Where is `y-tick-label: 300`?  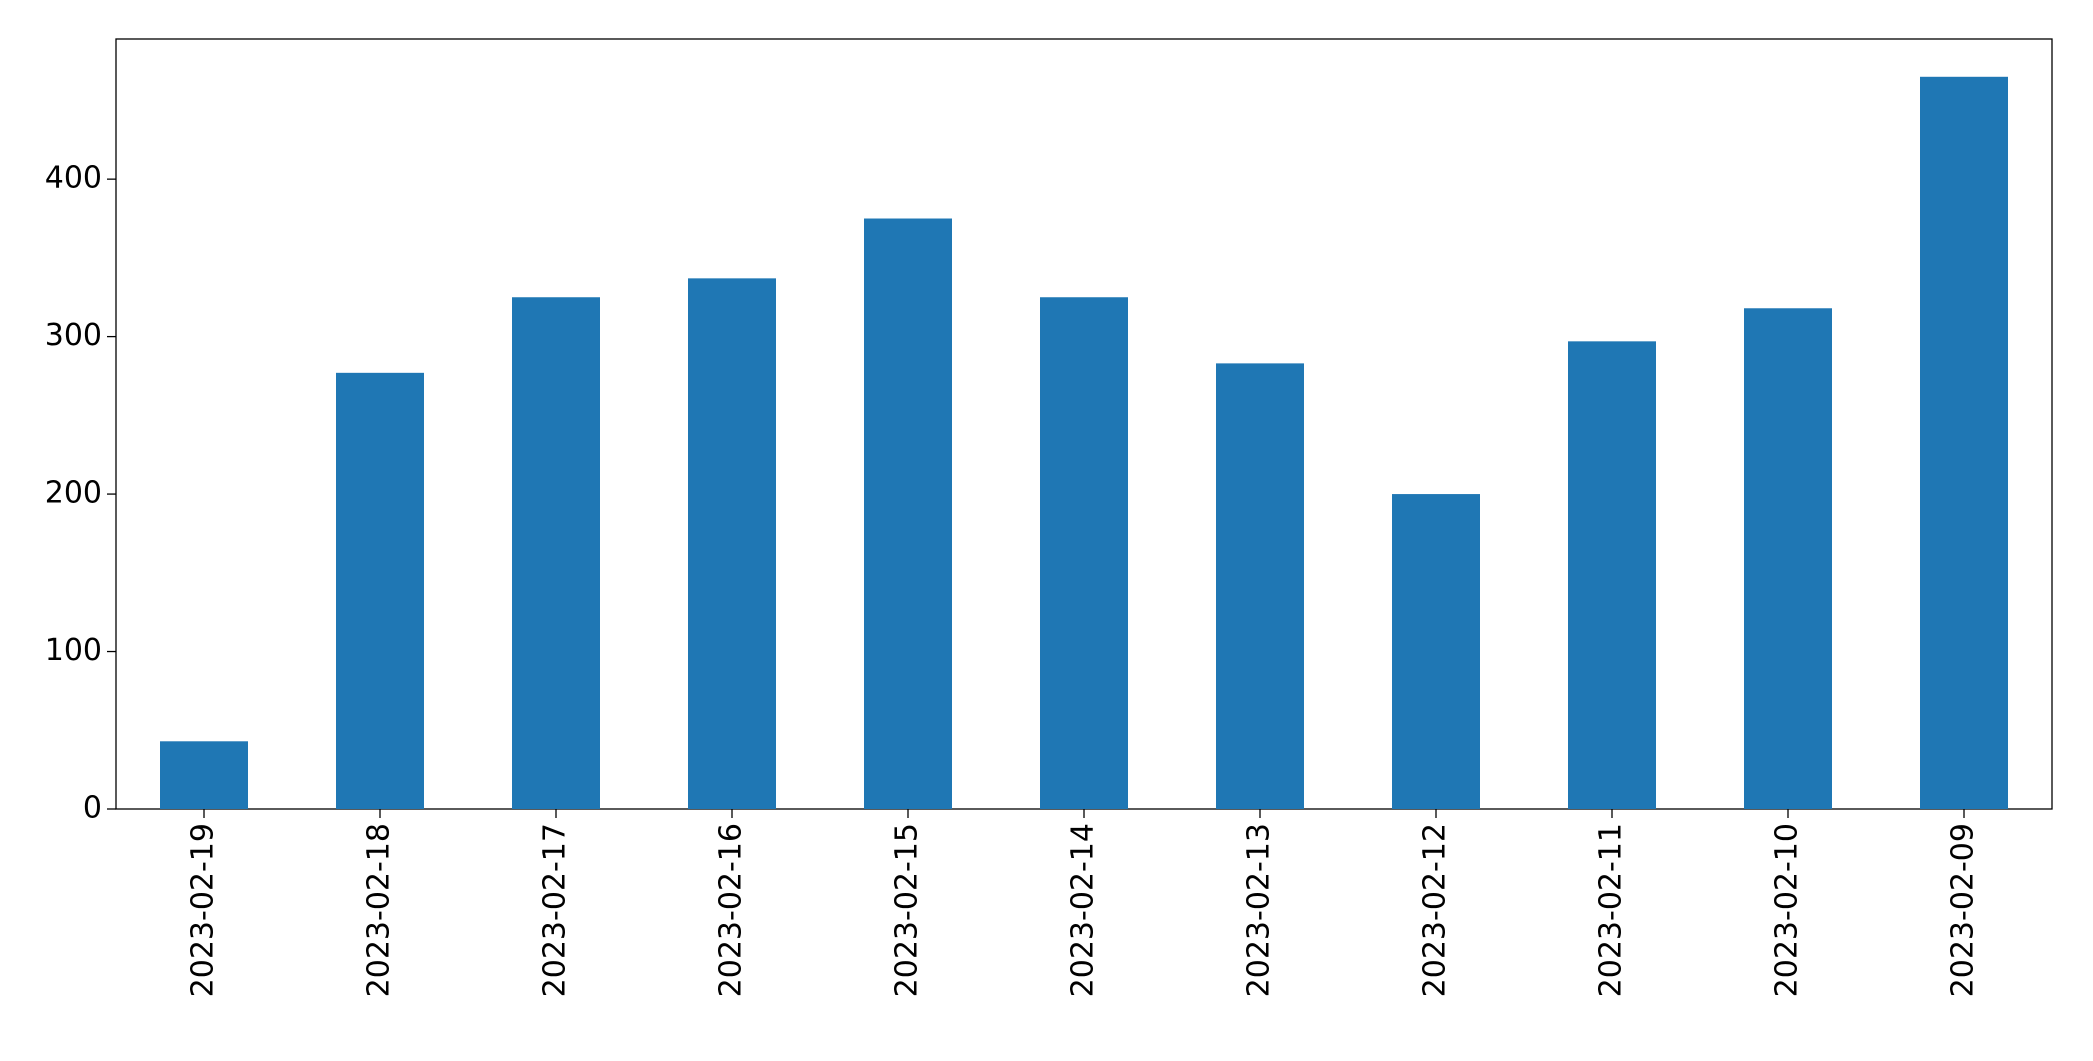 y-tick-label: 300 is located at coordinates (73, 335).